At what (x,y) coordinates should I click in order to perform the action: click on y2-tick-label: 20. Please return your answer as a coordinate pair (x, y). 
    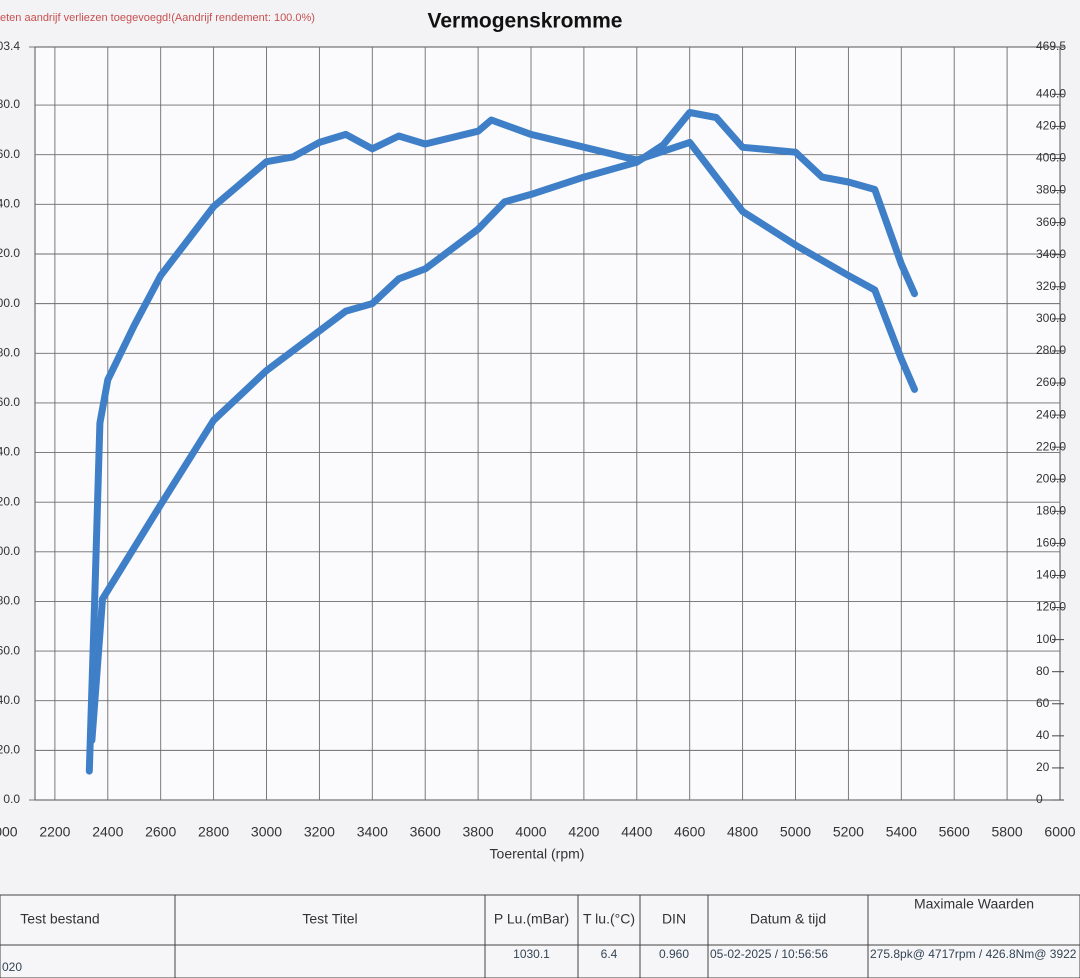
    Looking at the image, I should click on (1043, 767).